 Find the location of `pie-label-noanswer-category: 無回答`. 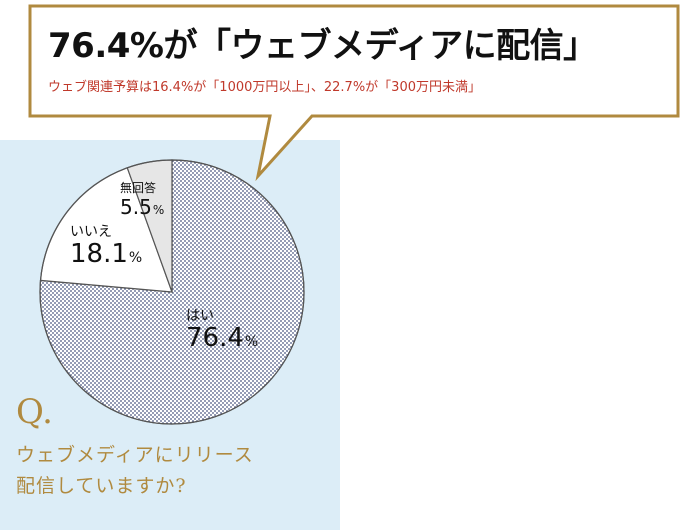

pie-label-noanswer-category: 無回答 is located at coordinates (138, 188).